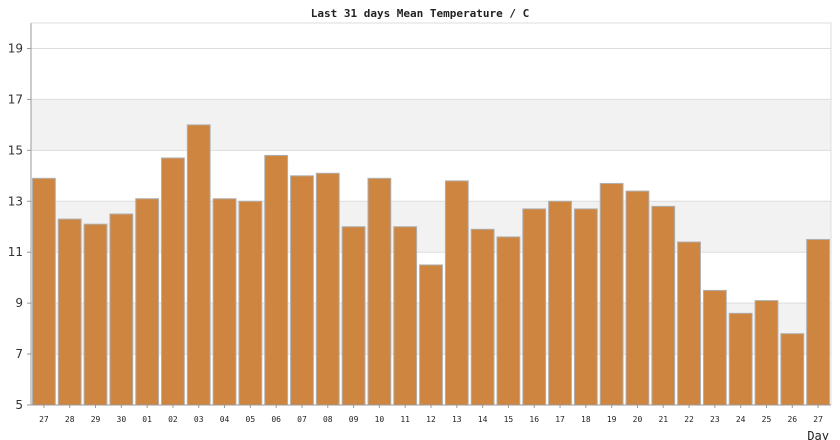 This screenshot has width=840, height=440. I want to click on x-tick-label: 07, so click(302, 419).